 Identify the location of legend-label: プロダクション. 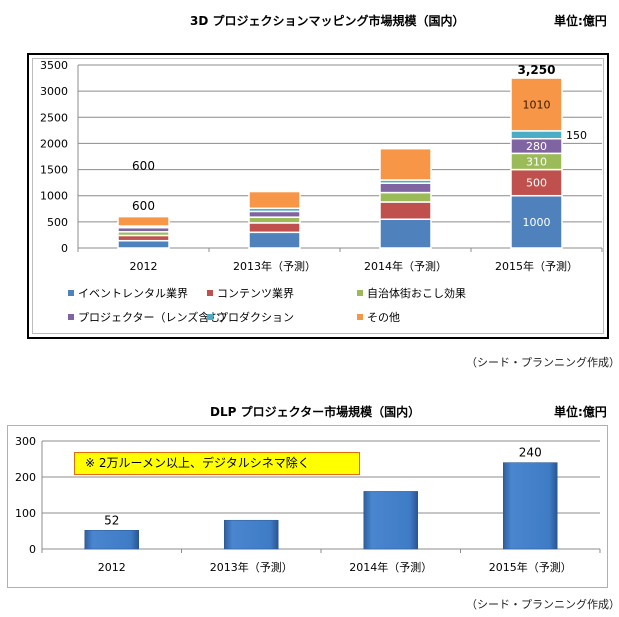
(255, 317).